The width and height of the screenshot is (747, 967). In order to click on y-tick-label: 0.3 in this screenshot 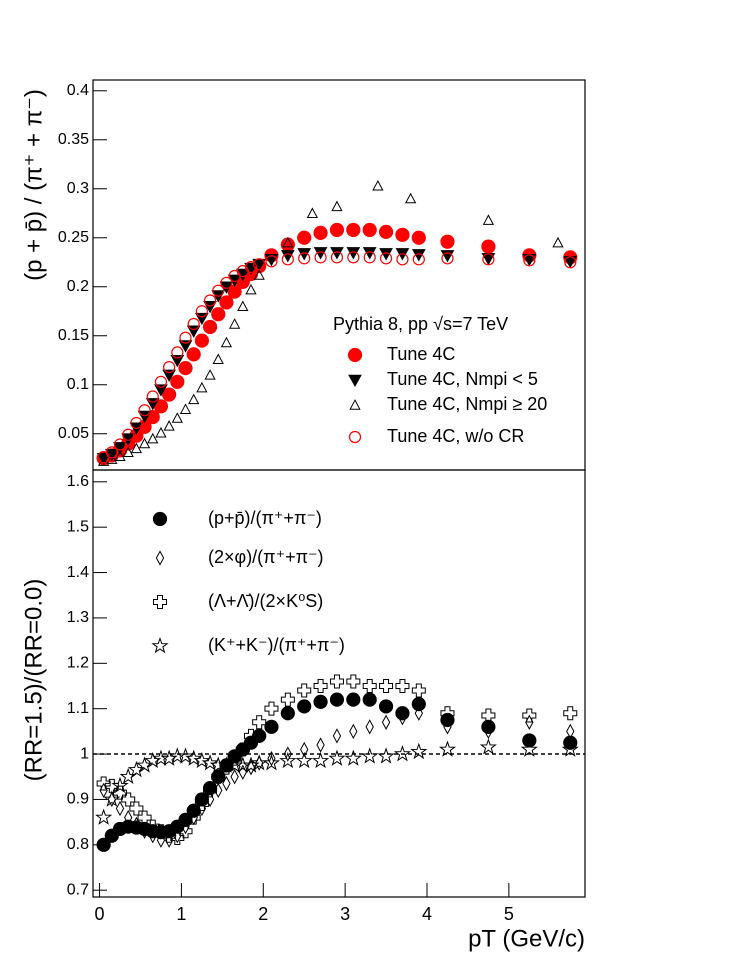, I will do `click(78, 188)`.